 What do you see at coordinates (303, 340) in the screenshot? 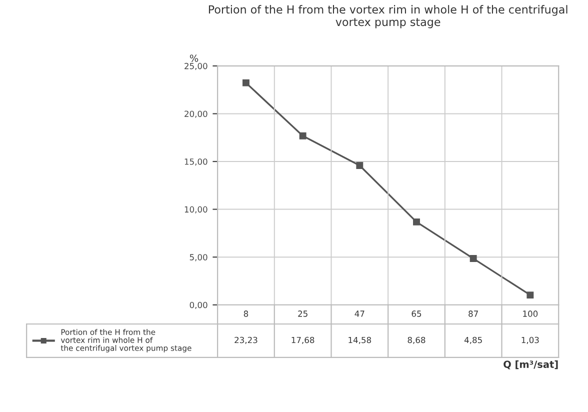
I see `data-label: 17,68` at bounding box center [303, 340].